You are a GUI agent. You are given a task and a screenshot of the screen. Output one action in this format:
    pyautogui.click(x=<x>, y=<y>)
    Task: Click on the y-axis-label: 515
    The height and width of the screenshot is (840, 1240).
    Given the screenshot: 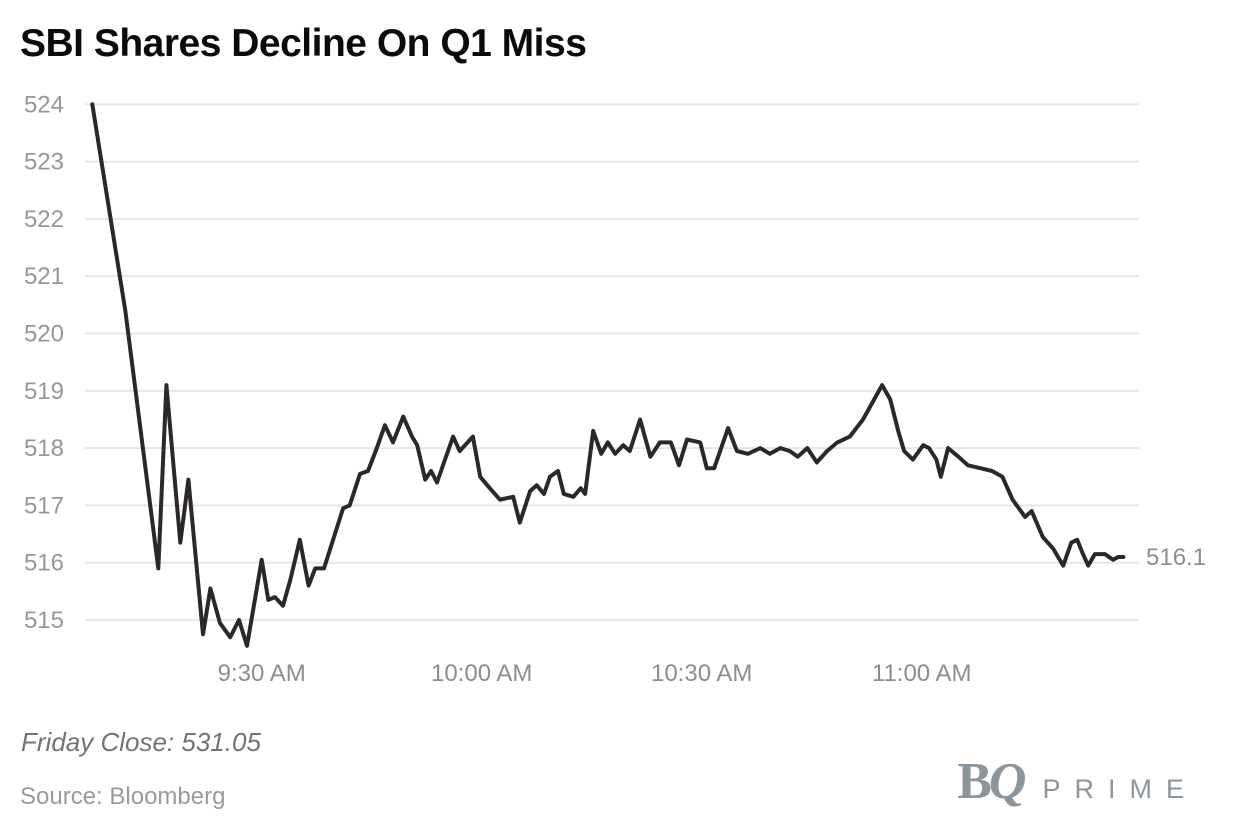 What is the action you would take?
    pyautogui.click(x=44, y=620)
    